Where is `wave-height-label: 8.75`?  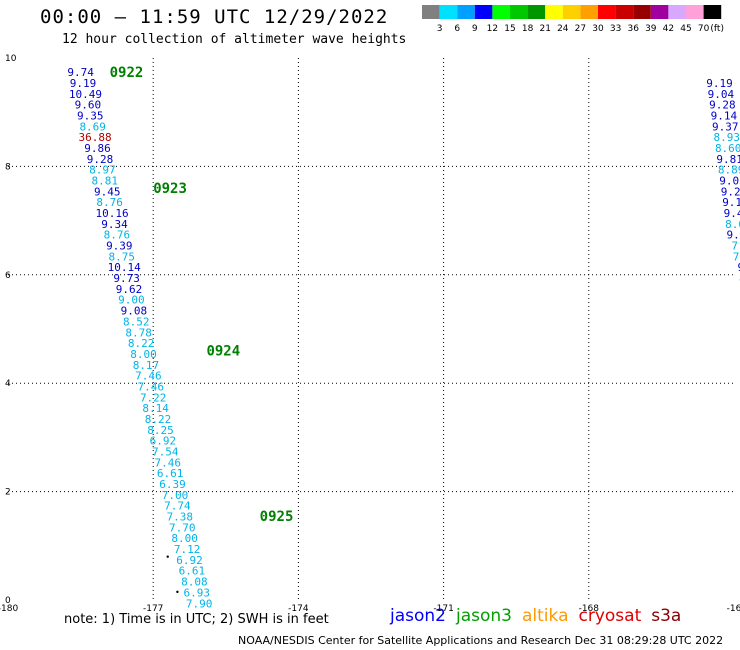 wave-height-label: 8.75 is located at coordinates (121, 256).